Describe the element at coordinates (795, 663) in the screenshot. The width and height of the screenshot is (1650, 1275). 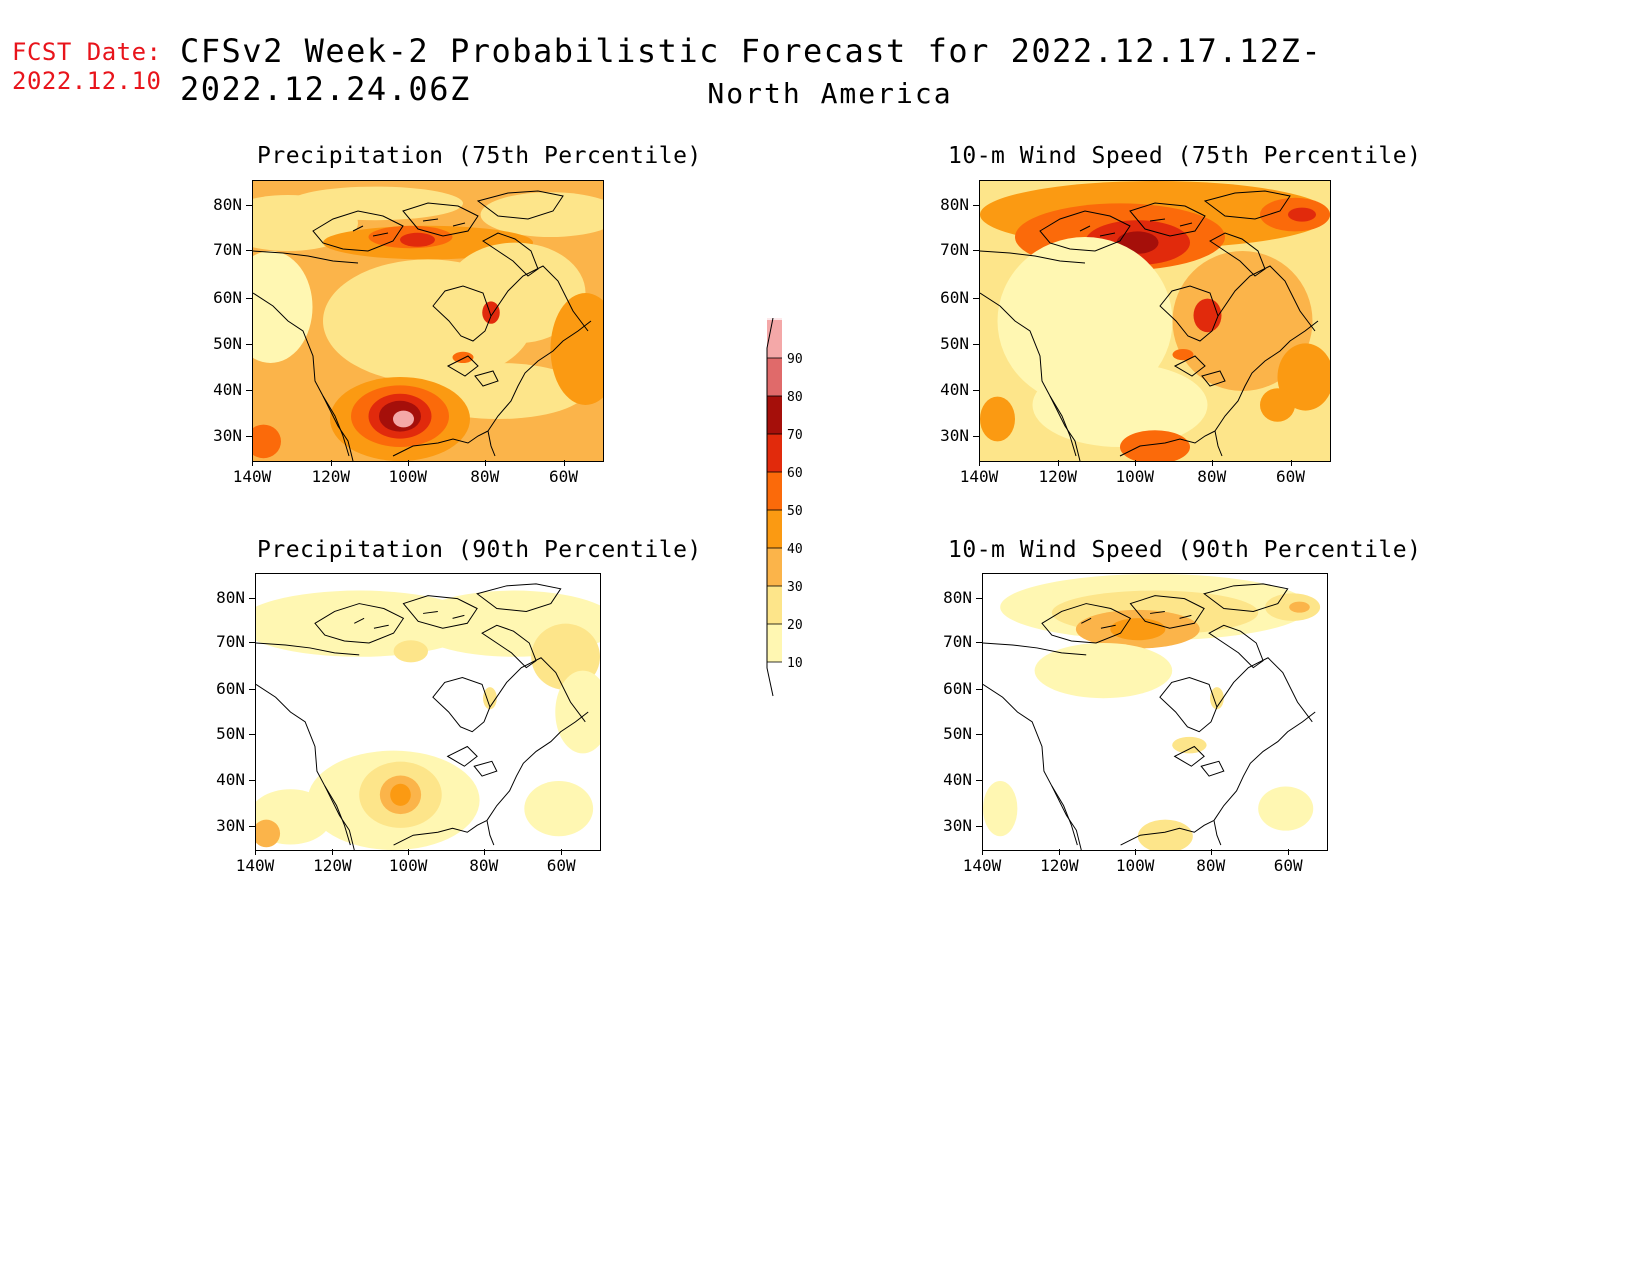
I see `colorbar-tick-label: 10` at that location.